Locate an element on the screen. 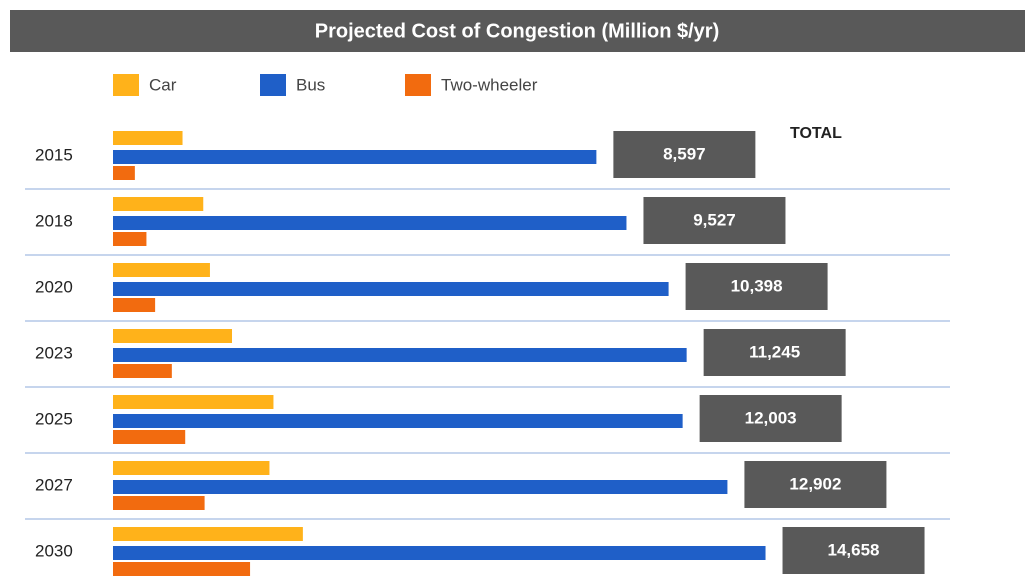 The width and height of the screenshot is (1035, 577). total-label: 8,597 is located at coordinates (684, 153).